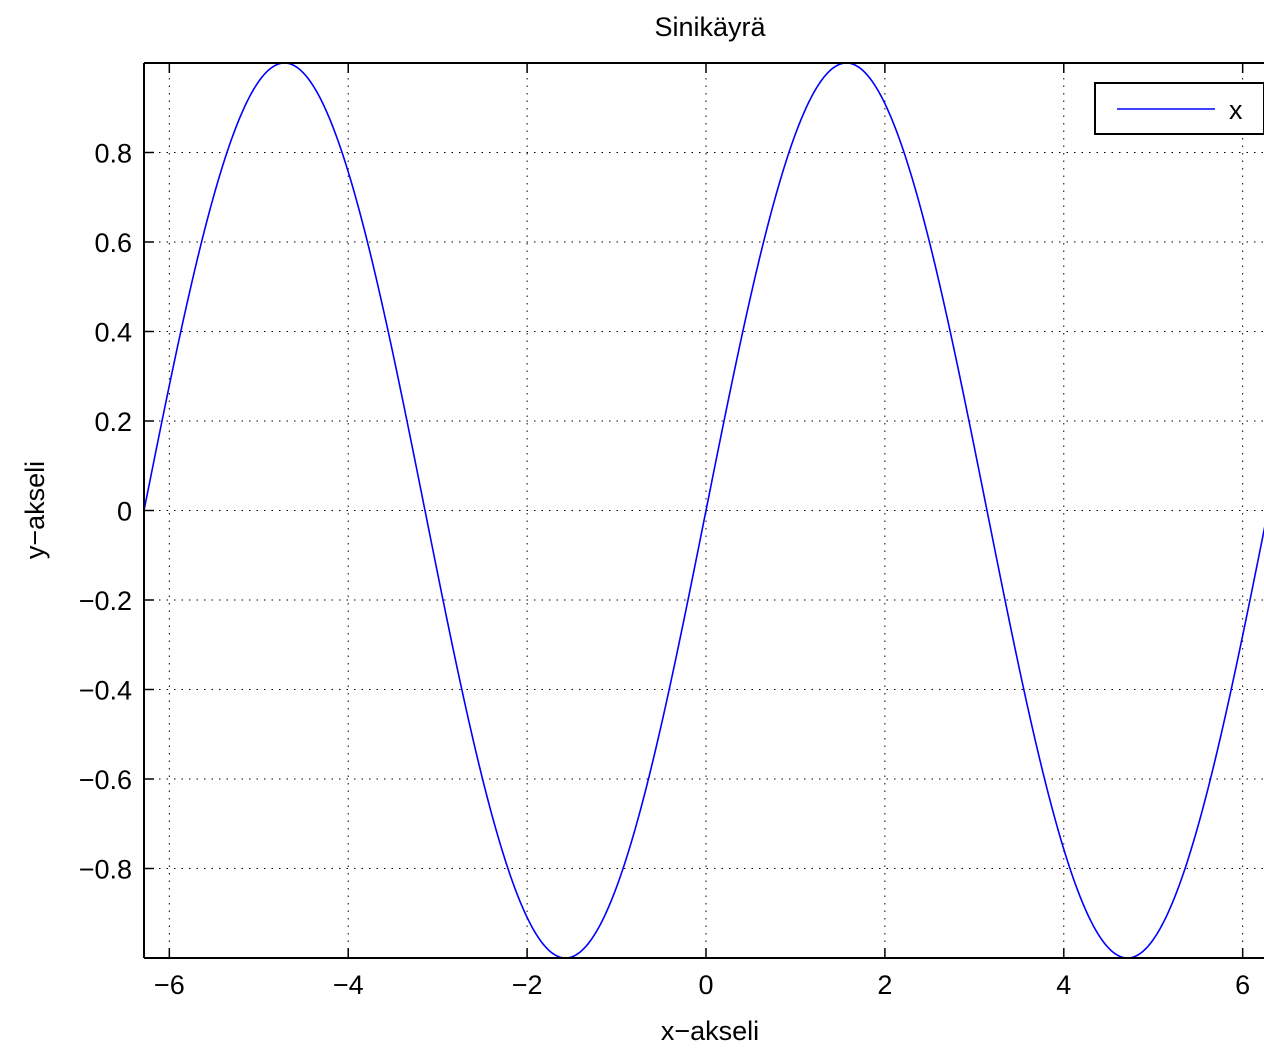 The image size is (1264, 1048). What do you see at coordinates (113, 154) in the screenshot?
I see `y-tick-label: 0.8` at bounding box center [113, 154].